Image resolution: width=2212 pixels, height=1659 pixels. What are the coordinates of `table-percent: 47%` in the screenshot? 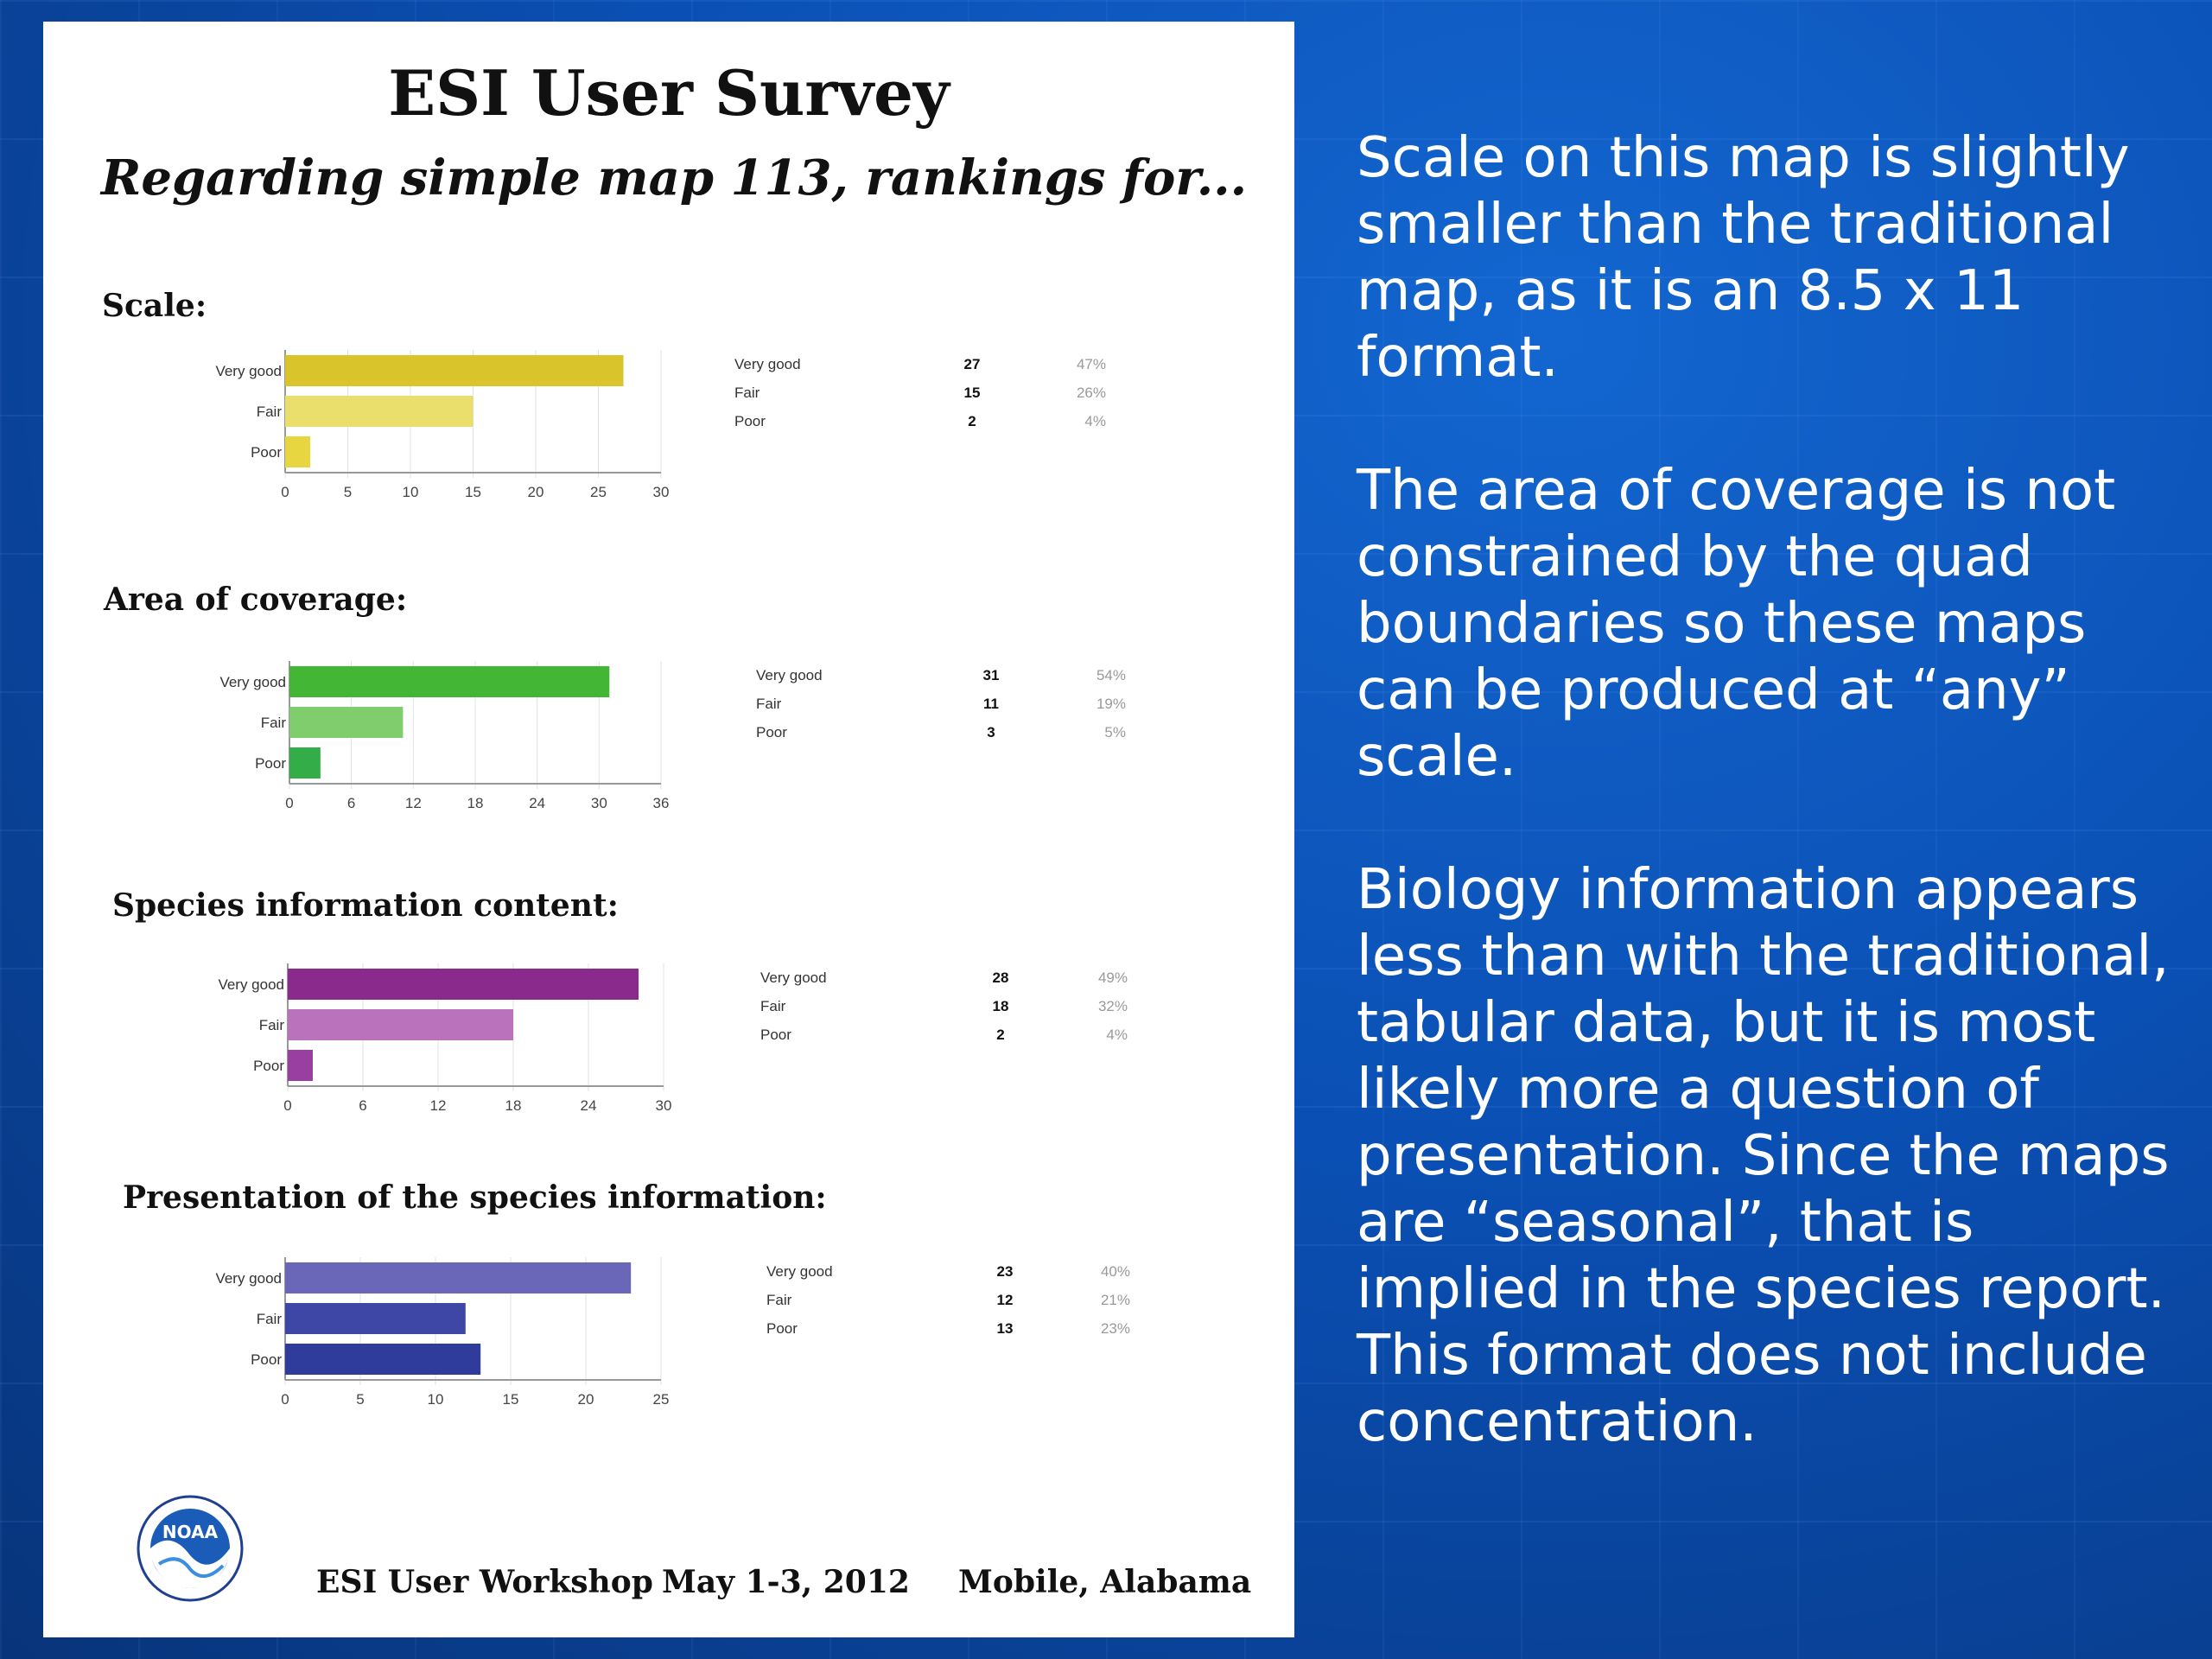 It's located at (1091, 364).